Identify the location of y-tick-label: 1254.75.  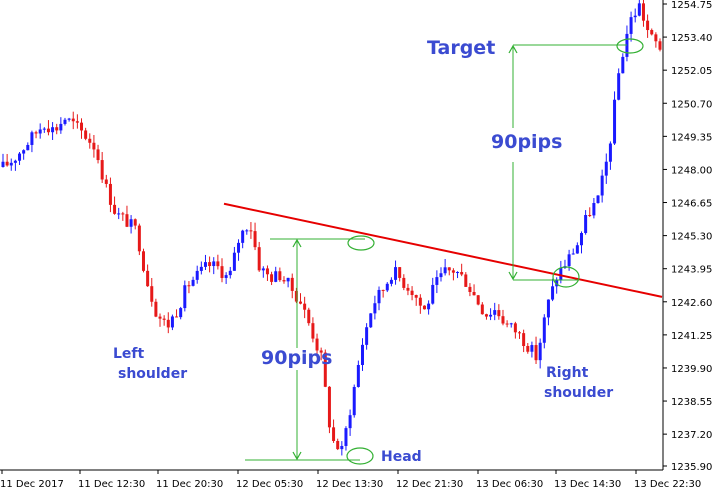
(691, 5).